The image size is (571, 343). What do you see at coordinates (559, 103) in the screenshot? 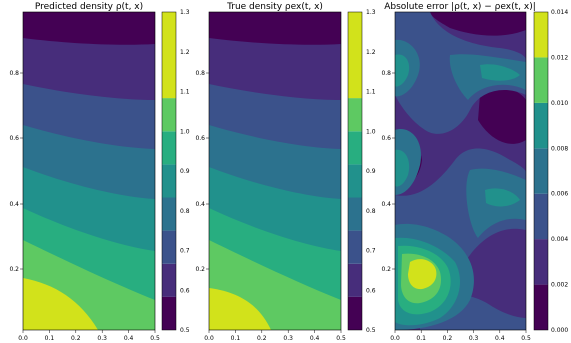
I see `colorbar-tick-label: 0.010` at bounding box center [559, 103].